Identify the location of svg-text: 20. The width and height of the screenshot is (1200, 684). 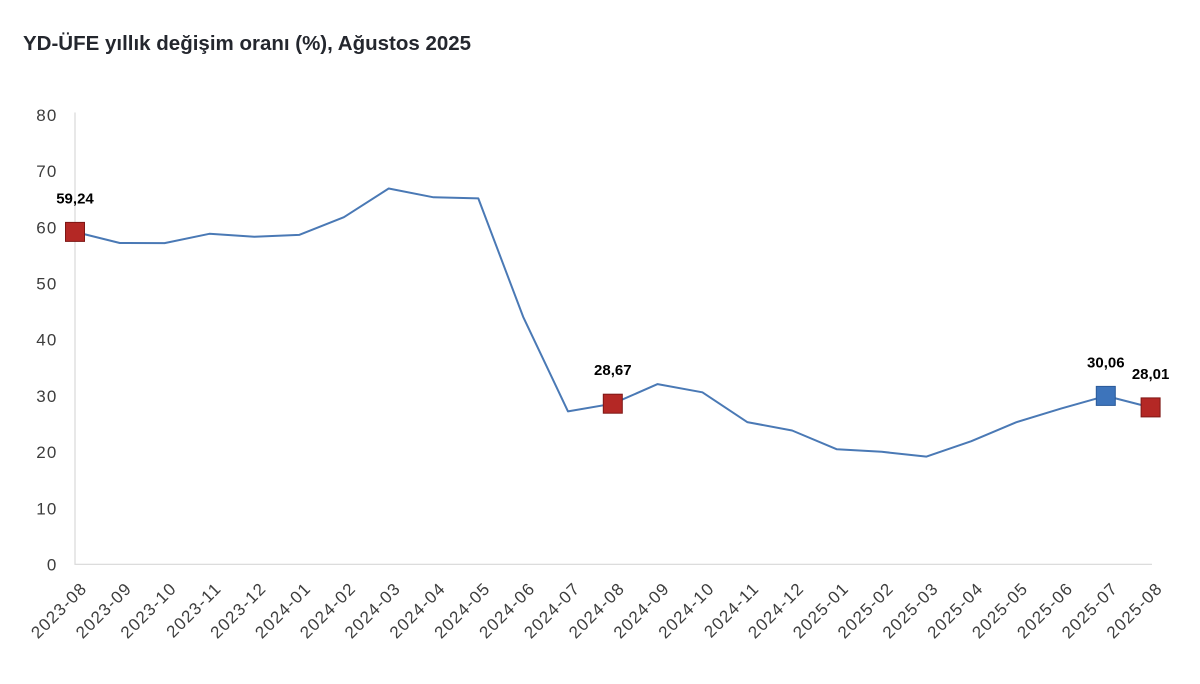
(46, 452).